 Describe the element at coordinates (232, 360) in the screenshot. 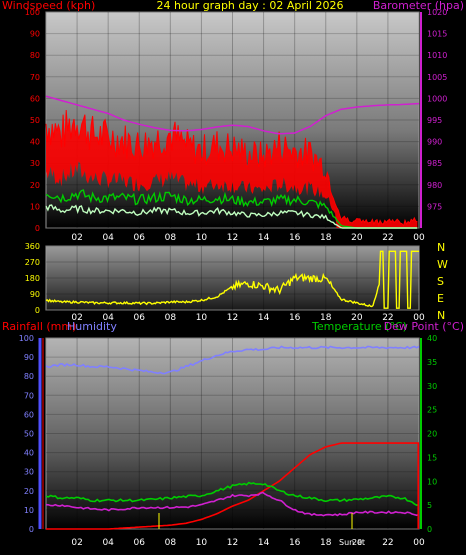

I see `humidity-line` at that location.